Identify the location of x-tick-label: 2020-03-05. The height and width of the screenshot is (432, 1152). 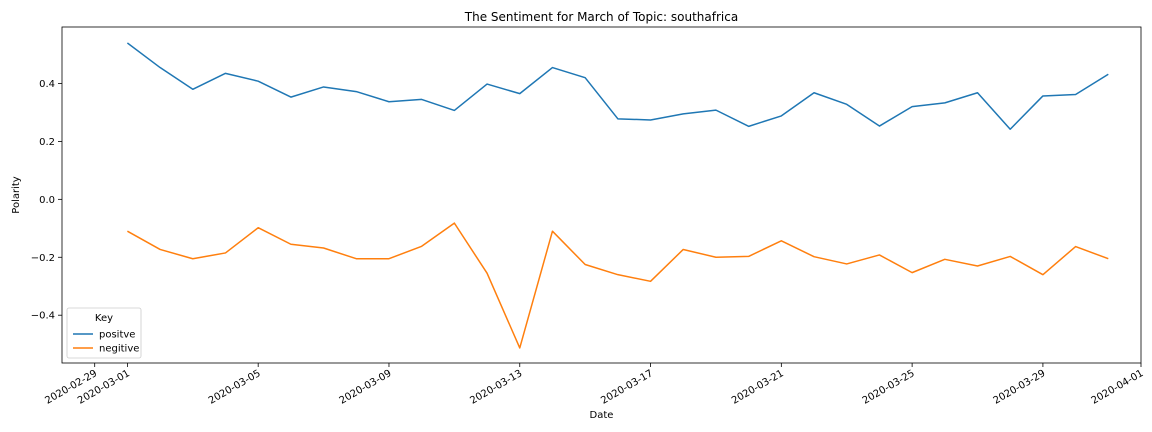
(235, 387).